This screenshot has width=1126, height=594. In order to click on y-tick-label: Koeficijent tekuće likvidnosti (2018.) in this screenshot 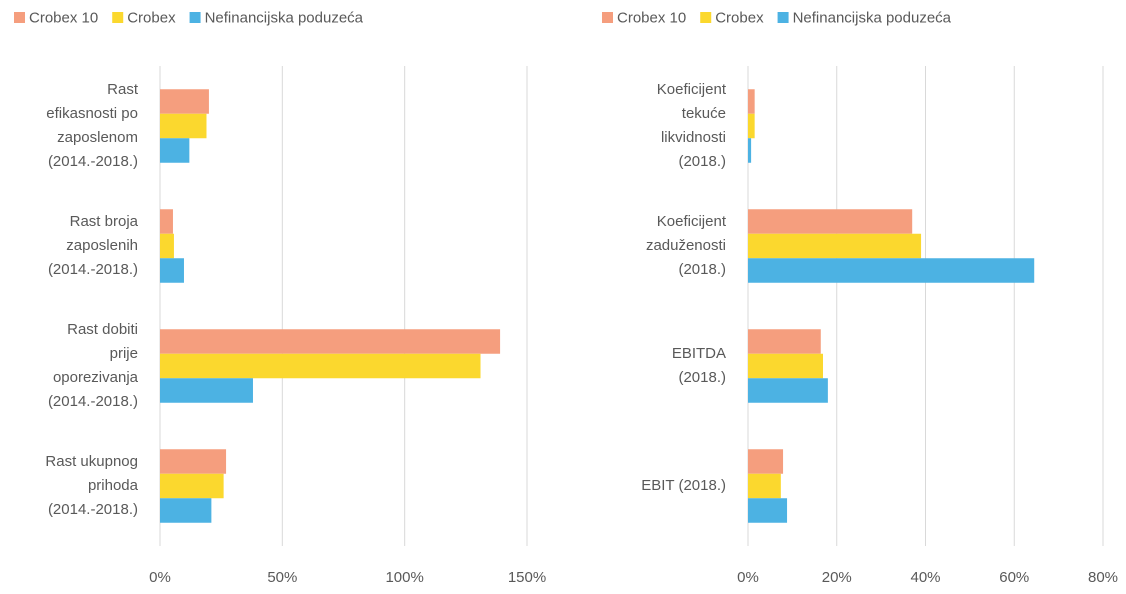, I will do `click(692, 125)`.